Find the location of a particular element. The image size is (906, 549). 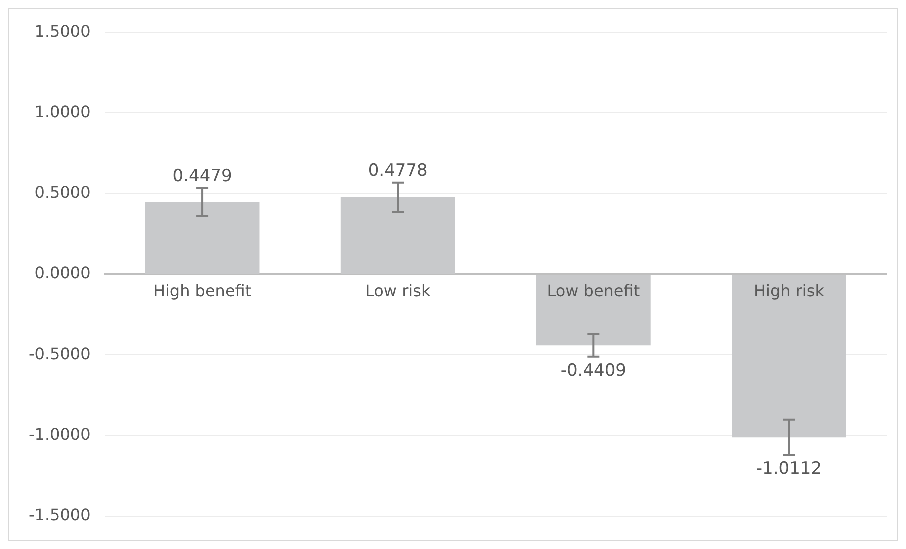

y-tick-label: 1.5000 is located at coordinates (62, 31).